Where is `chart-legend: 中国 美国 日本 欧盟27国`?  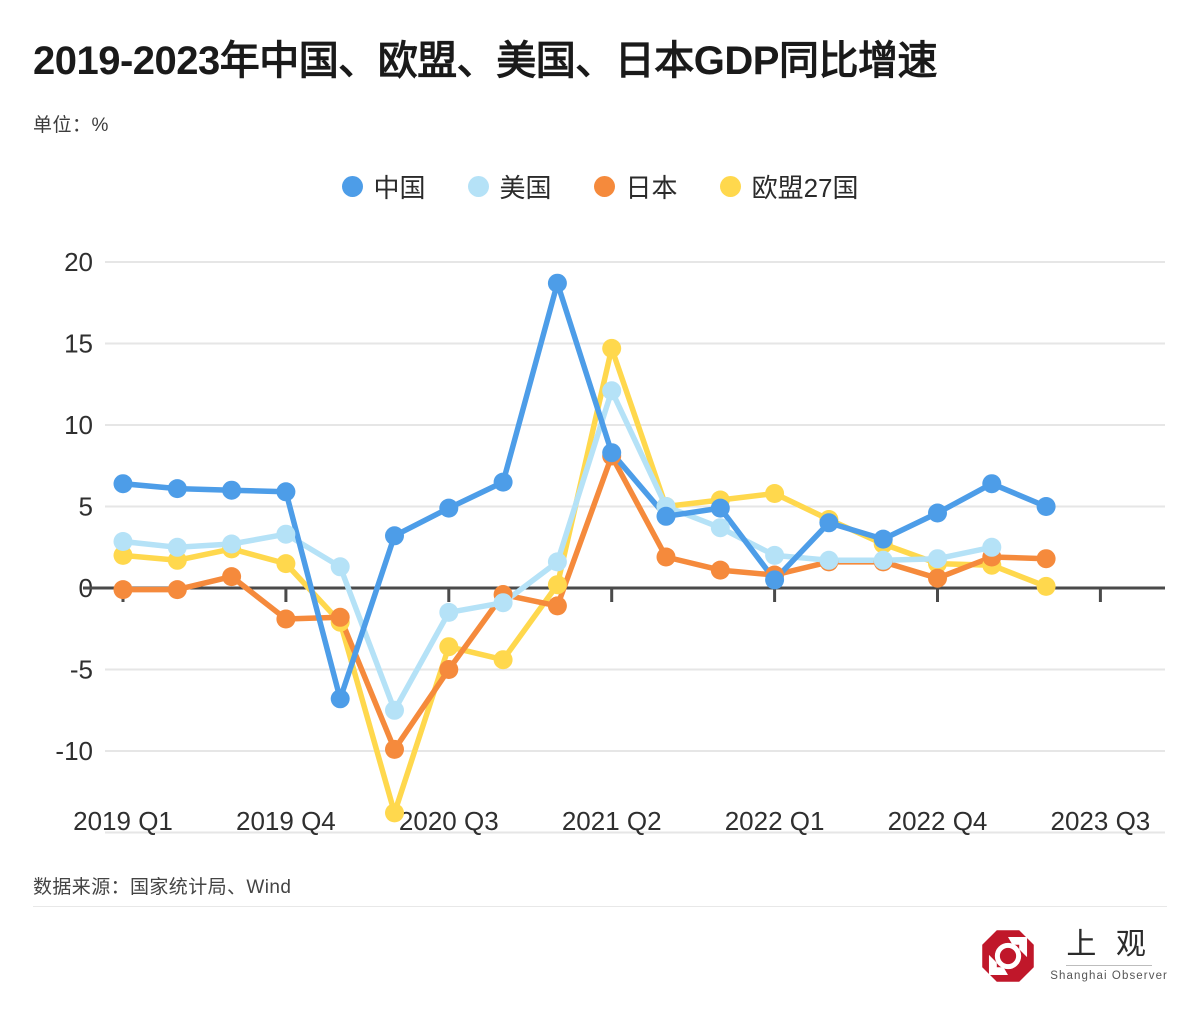 chart-legend: 中国 美国 日本 欧盟27国 is located at coordinates (600, 186).